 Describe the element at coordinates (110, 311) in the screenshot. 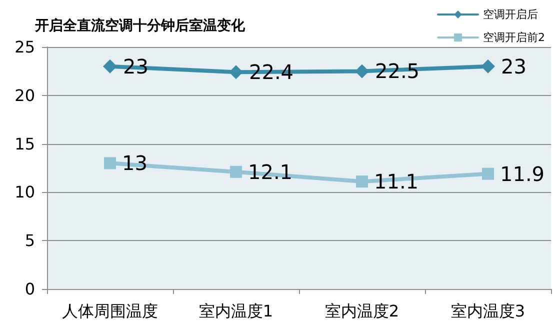

I see `x-tick-label: 人体周围温度` at that location.